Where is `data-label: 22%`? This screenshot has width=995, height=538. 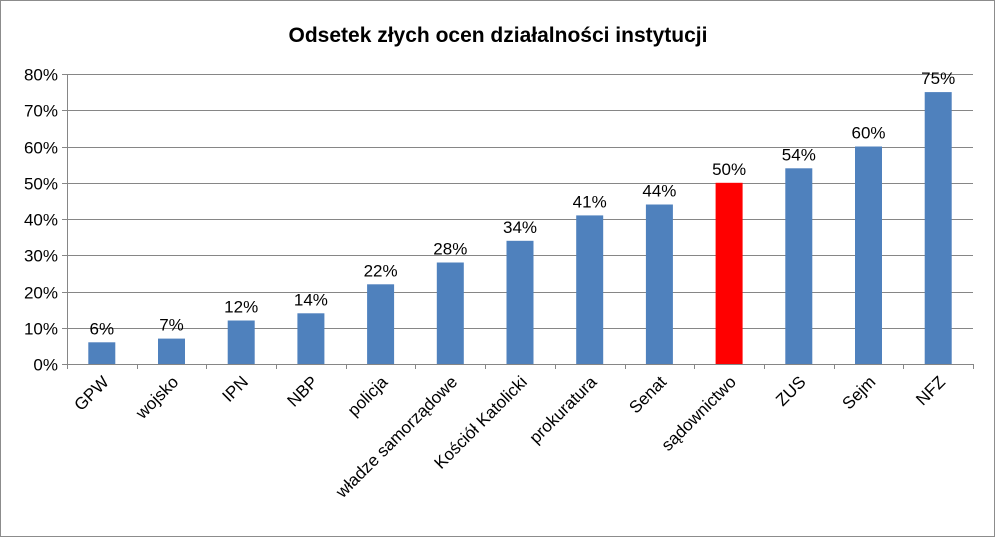
data-label: 22% is located at coordinates (381, 270).